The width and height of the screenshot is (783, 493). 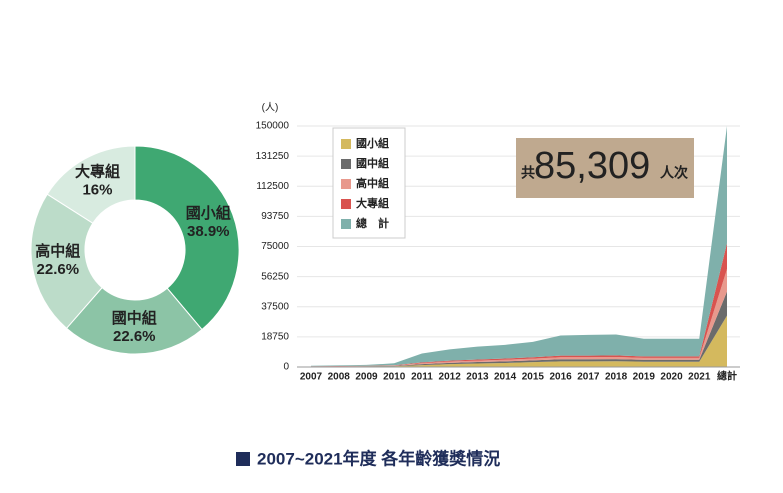 What do you see at coordinates (533, 377) in the screenshot?
I see `x-tick-label: 2015` at bounding box center [533, 377].